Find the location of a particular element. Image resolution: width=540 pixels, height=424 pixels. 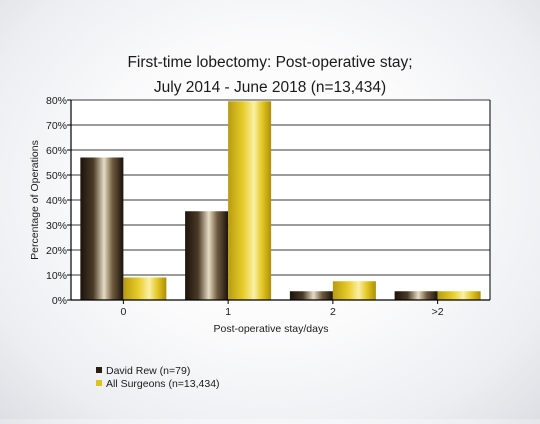

y-tick-label: 20% is located at coordinates (56, 251).